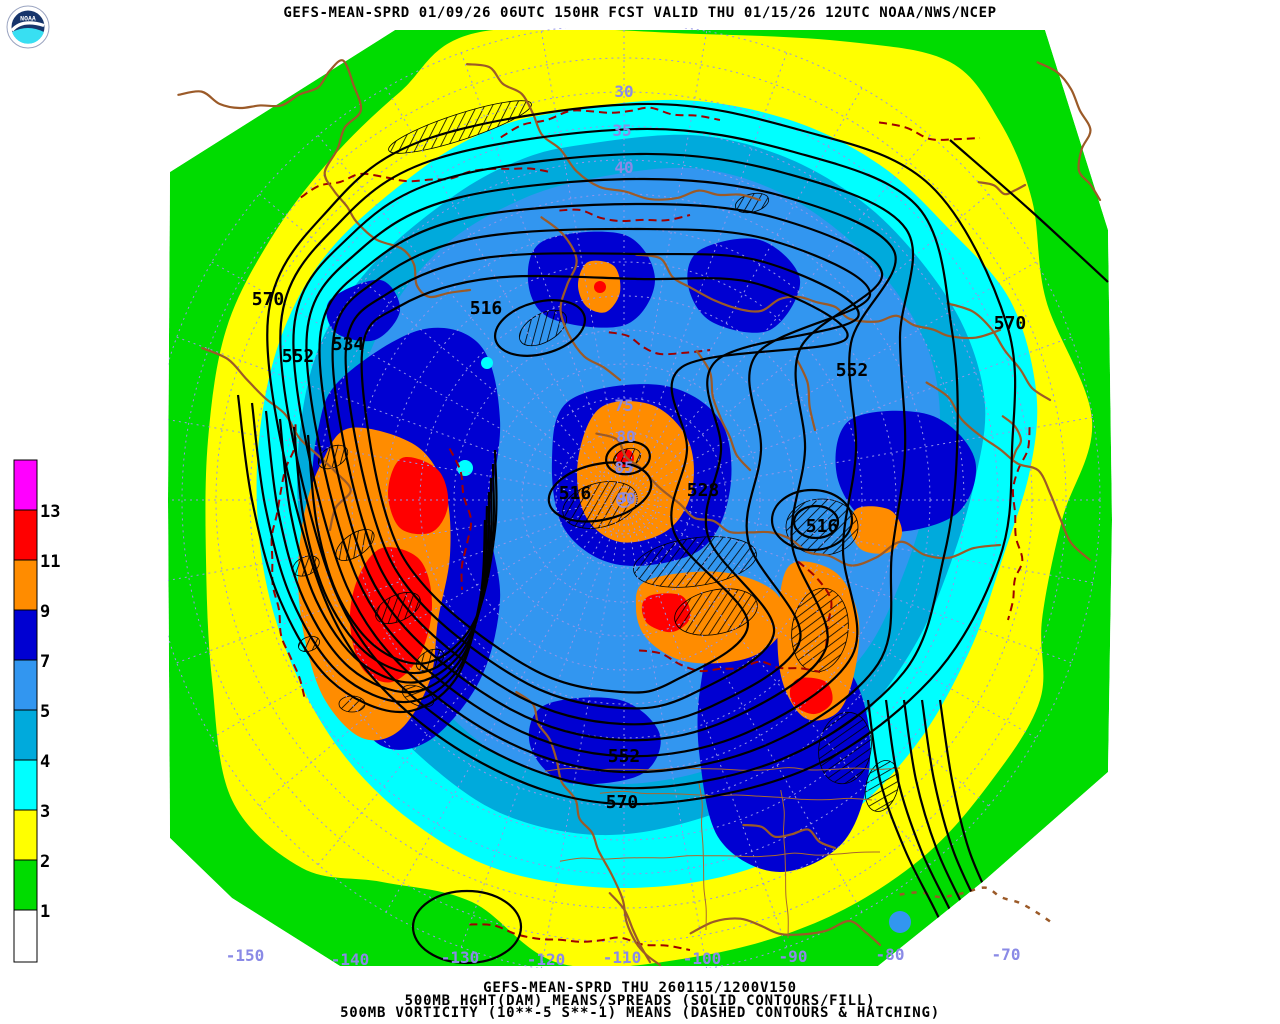 The height and width of the screenshot is (1024, 1280). What do you see at coordinates (45, 862) in the screenshot?
I see `legend-value: 2` at bounding box center [45, 862].